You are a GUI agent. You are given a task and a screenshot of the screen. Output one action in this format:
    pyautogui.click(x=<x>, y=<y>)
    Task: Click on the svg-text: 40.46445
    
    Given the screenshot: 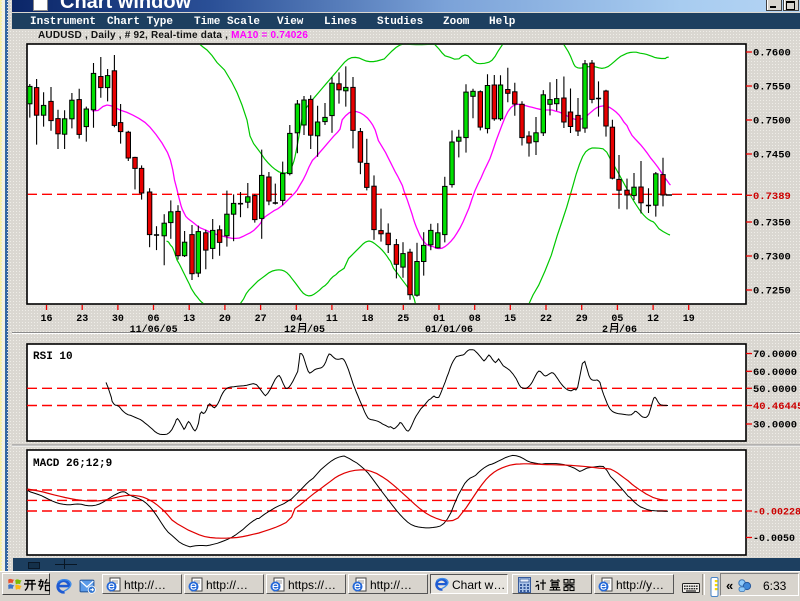 What is the action you would take?
    pyautogui.click(x=776, y=407)
    